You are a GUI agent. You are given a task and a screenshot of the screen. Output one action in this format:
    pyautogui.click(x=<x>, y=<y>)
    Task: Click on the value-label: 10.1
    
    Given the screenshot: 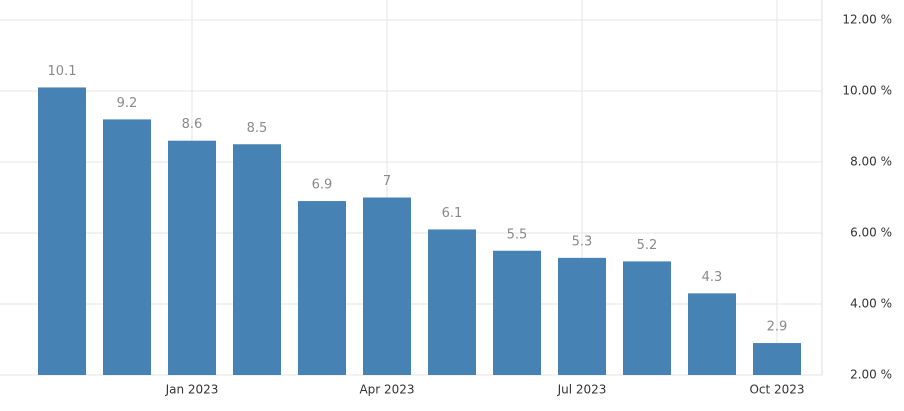 What is the action you would take?
    pyautogui.click(x=62, y=71)
    